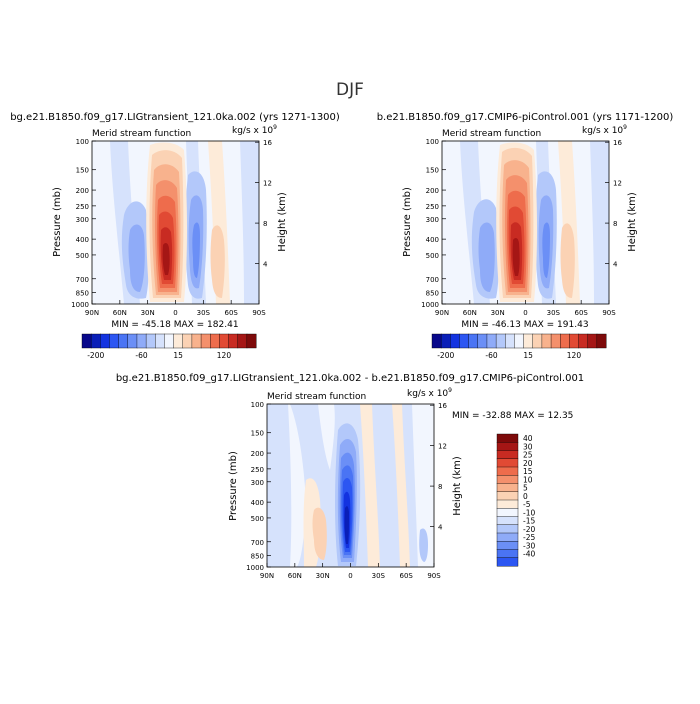 The image size is (700, 704). What do you see at coordinates (525, 313) in the screenshot?
I see `panel-2-xtick-label: 0` at bounding box center [525, 313].